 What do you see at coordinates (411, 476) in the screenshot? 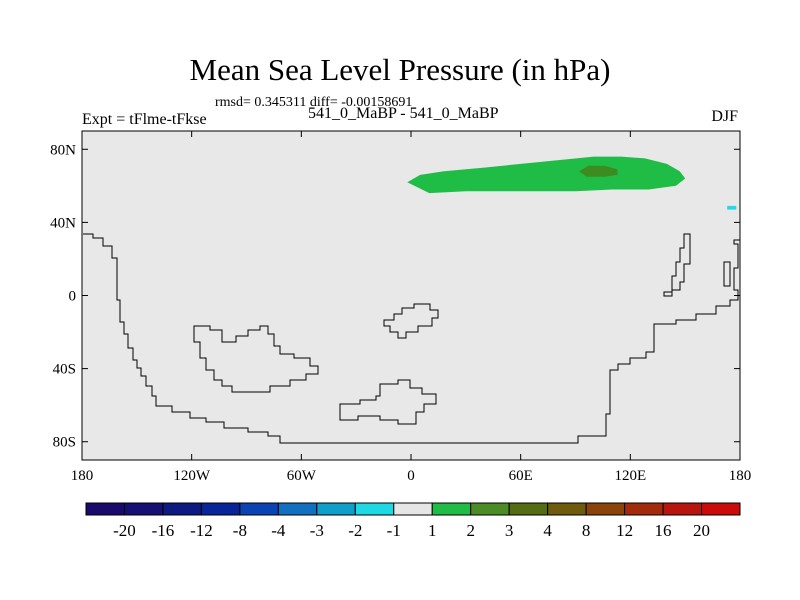
I see `lon-label: 0` at bounding box center [411, 476].